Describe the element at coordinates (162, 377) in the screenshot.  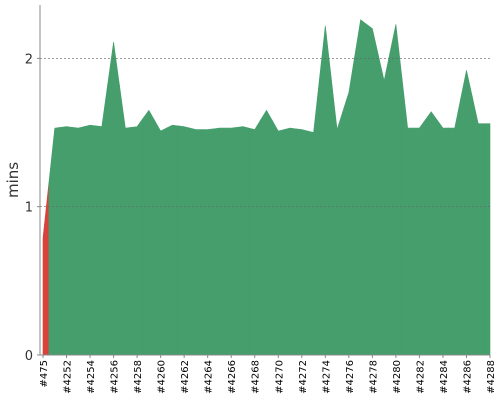
I see `x-tick-label: #4260` at that location.